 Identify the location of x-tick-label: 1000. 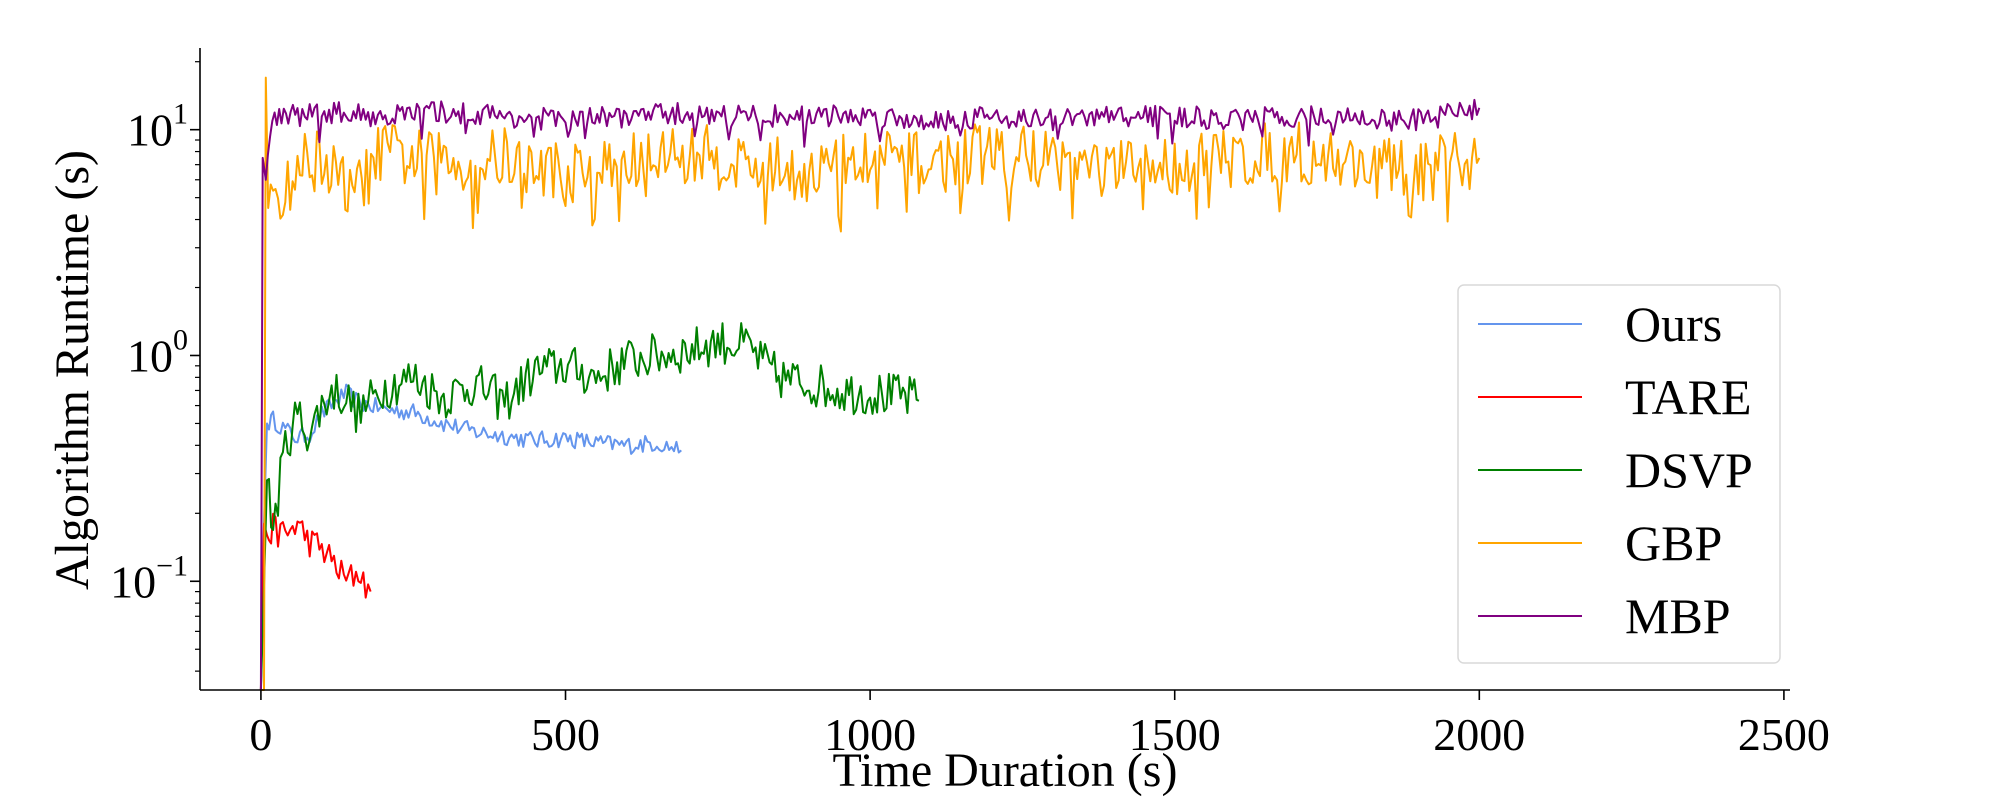
(870, 734).